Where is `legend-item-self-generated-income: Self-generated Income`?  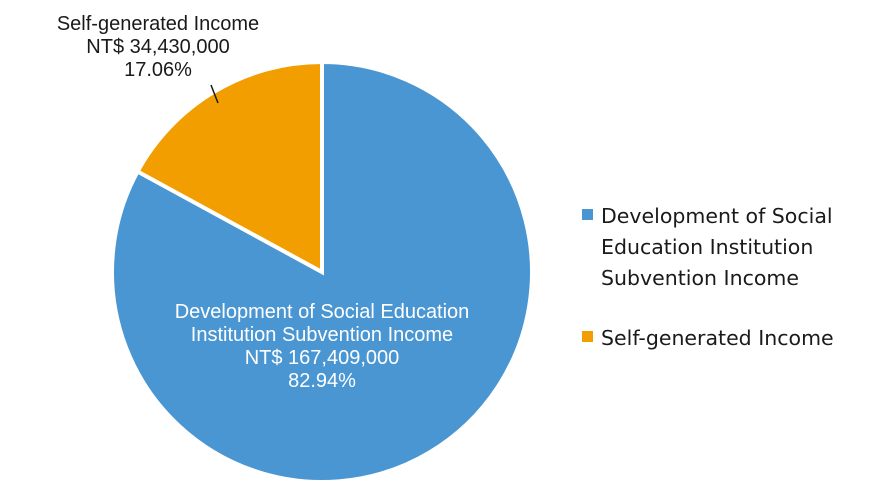
legend-item-self-generated-income: Self-generated Income is located at coordinates (708, 338).